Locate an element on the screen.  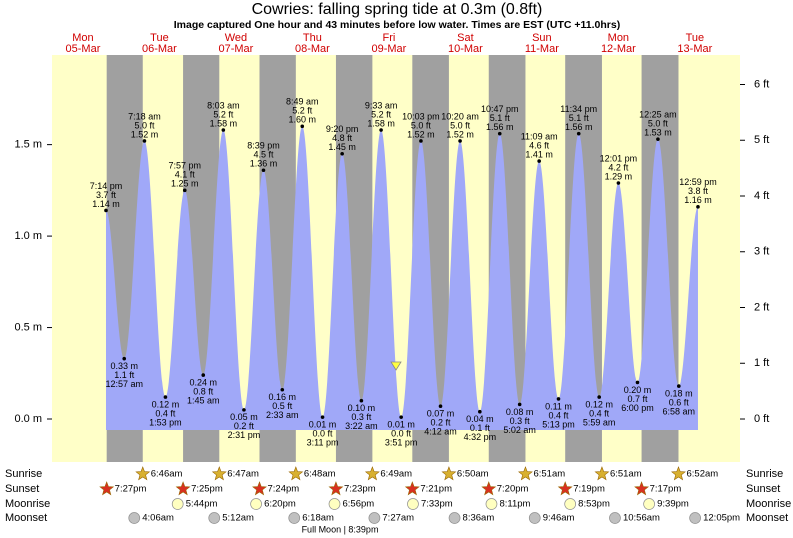
row-label: Sunrise is located at coordinates (23, 474).